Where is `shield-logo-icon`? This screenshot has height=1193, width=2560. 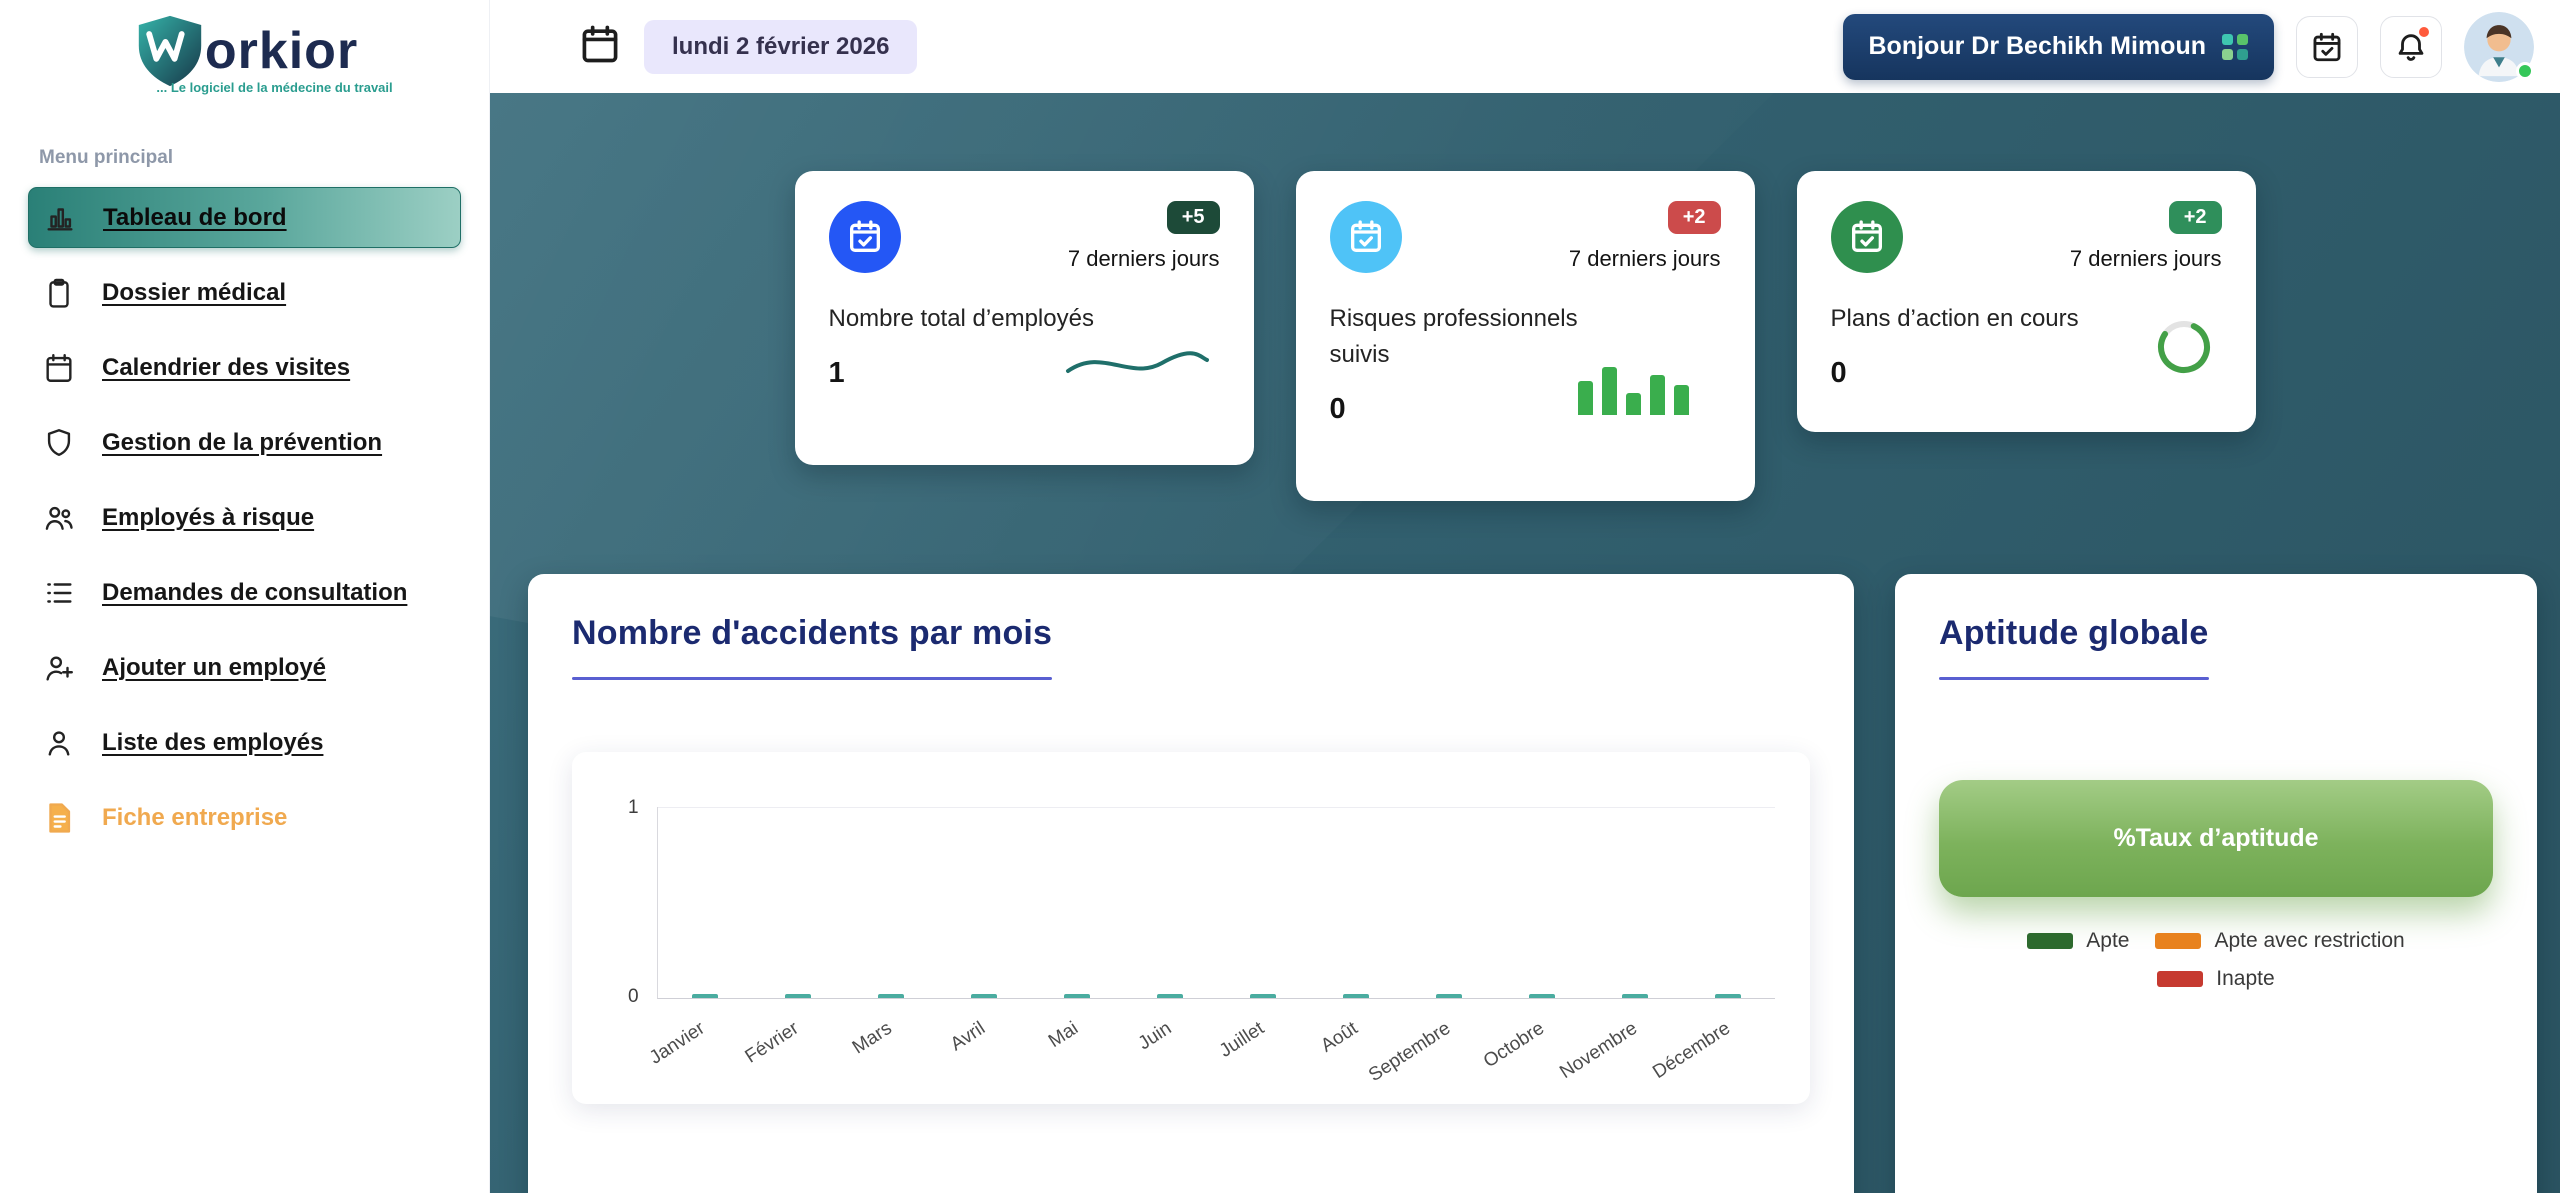
shield-logo-icon is located at coordinates (170, 51).